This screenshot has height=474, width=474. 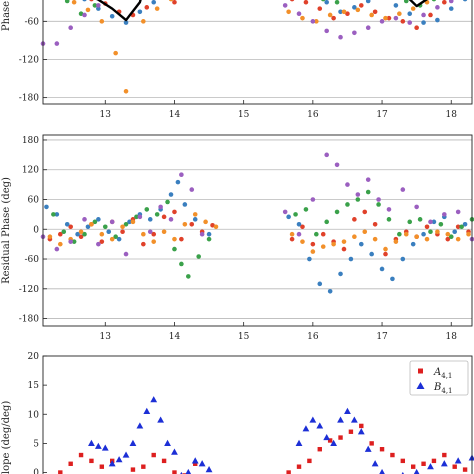 I want to click on x-tick-label: 13, so click(x=106, y=115).